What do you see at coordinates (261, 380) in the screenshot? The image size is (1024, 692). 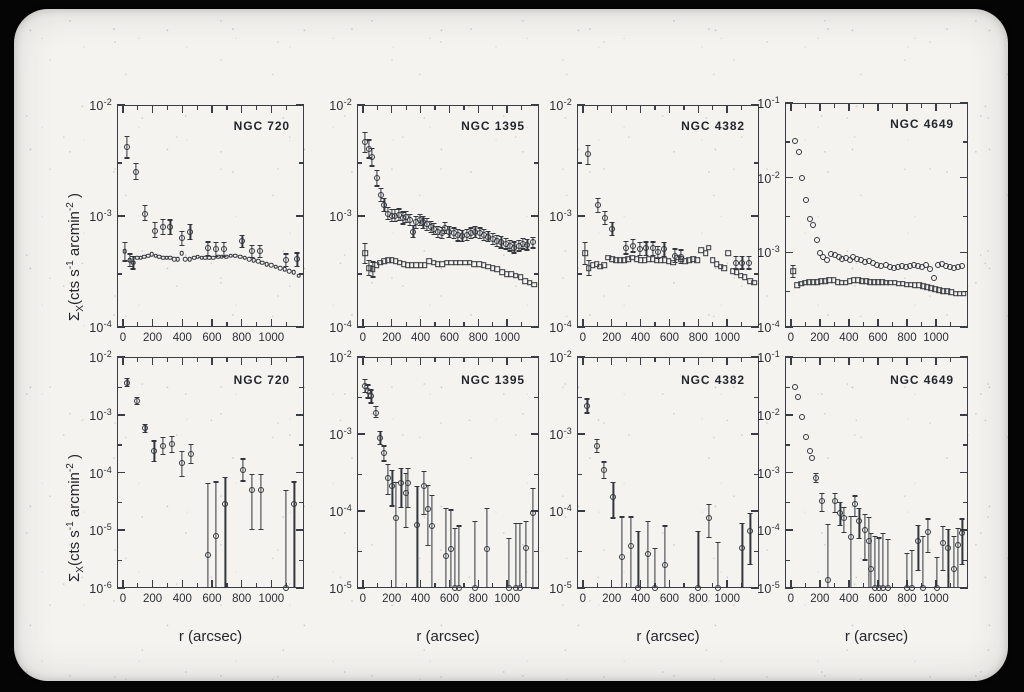 I see `panel-title: NGC 720` at bounding box center [261, 380].